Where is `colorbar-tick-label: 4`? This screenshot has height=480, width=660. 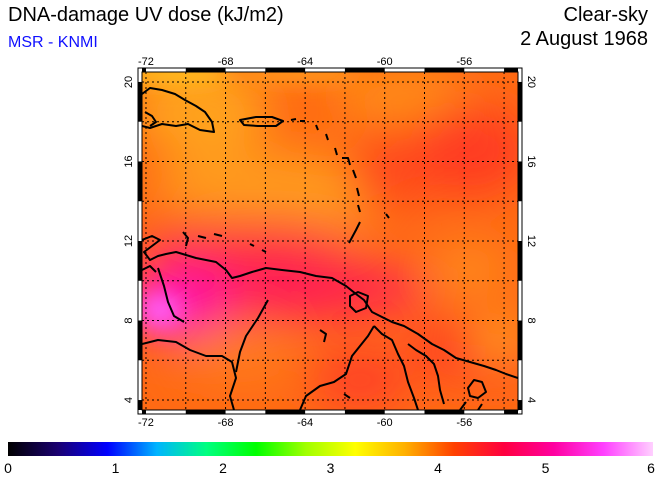
colorbar-tick-label: 4 is located at coordinates (438, 468).